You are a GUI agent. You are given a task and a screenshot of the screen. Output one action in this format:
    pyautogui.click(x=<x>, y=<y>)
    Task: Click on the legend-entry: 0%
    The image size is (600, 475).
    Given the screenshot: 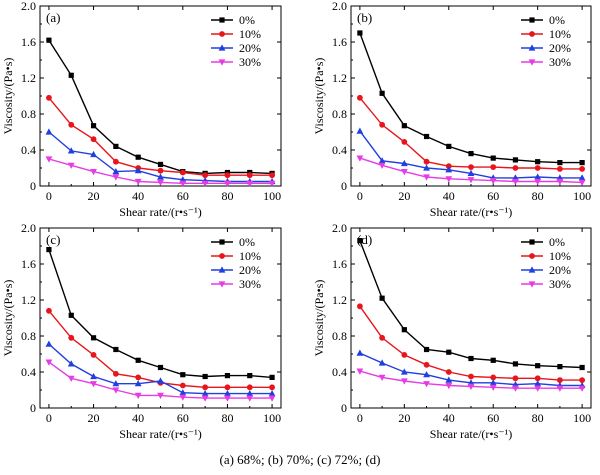 What is the action you would take?
    pyautogui.click(x=557, y=242)
    